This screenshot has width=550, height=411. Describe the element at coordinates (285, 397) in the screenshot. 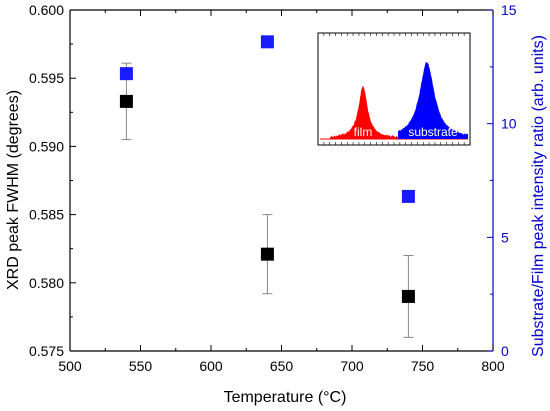

I see `x-axis-label: Temperature (°C)` at that location.